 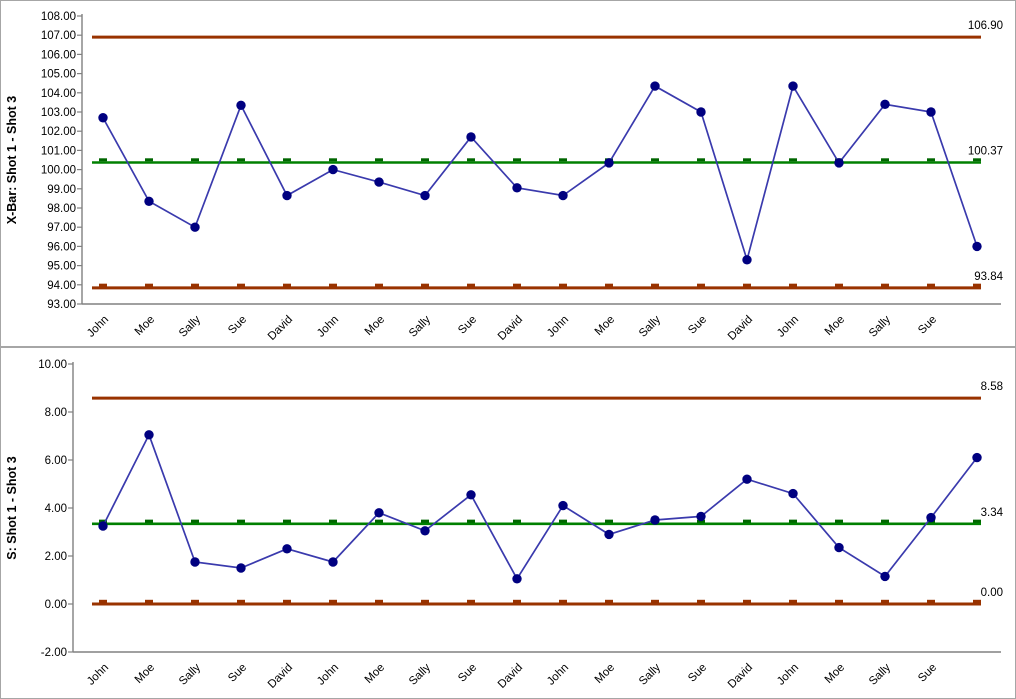 What do you see at coordinates (880, 326) in the screenshot?
I see `x-category-label: Sally` at bounding box center [880, 326].